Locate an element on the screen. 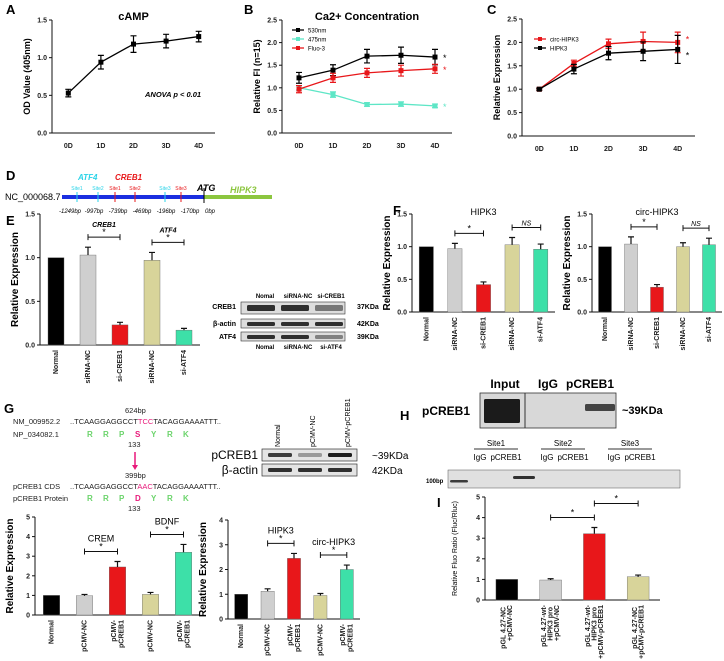 The height and width of the screenshot is (661, 724). x-tick-label: pGL 4.27-wt-HIPK3 pro +pCMV-NC is located at coordinates (551, 625).